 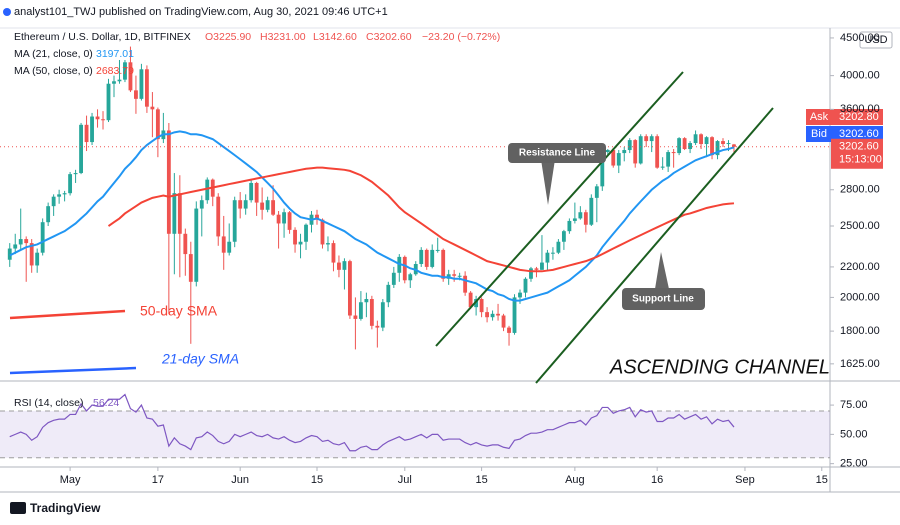 What do you see at coordinates (179, 311) in the screenshot?
I see `annotation: 50-day SMA` at bounding box center [179, 311].